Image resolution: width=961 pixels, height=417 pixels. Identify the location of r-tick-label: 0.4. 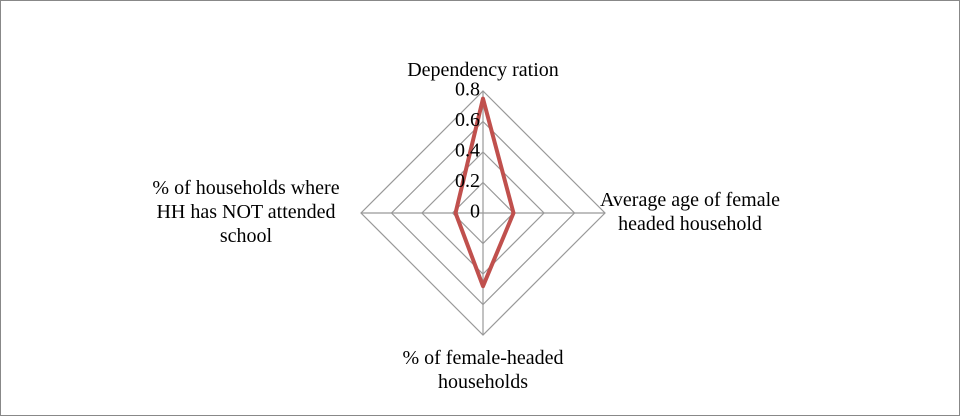
(467, 151).